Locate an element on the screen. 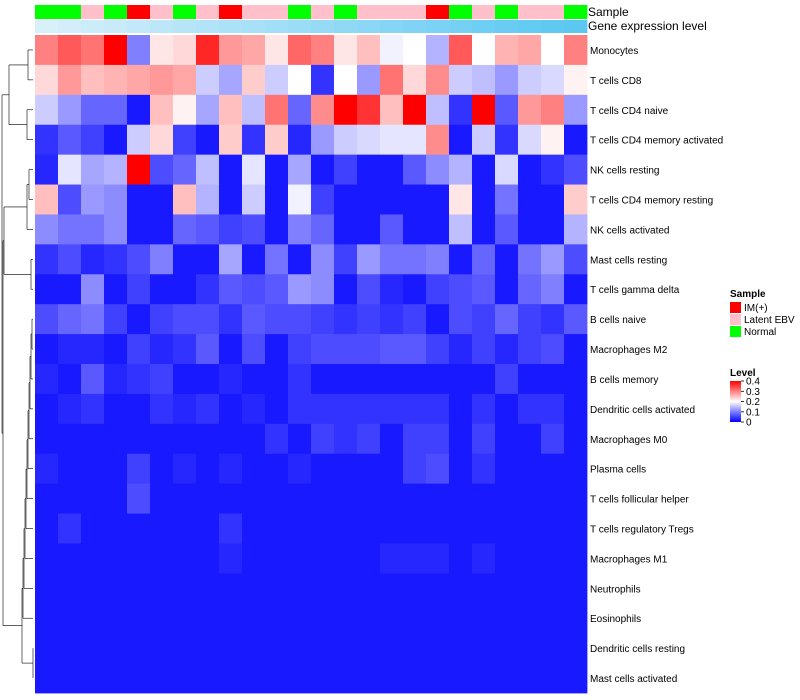 The height and width of the screenshot is (700, 800). legend-label: IM(+) is located at coordinates (756, 308).